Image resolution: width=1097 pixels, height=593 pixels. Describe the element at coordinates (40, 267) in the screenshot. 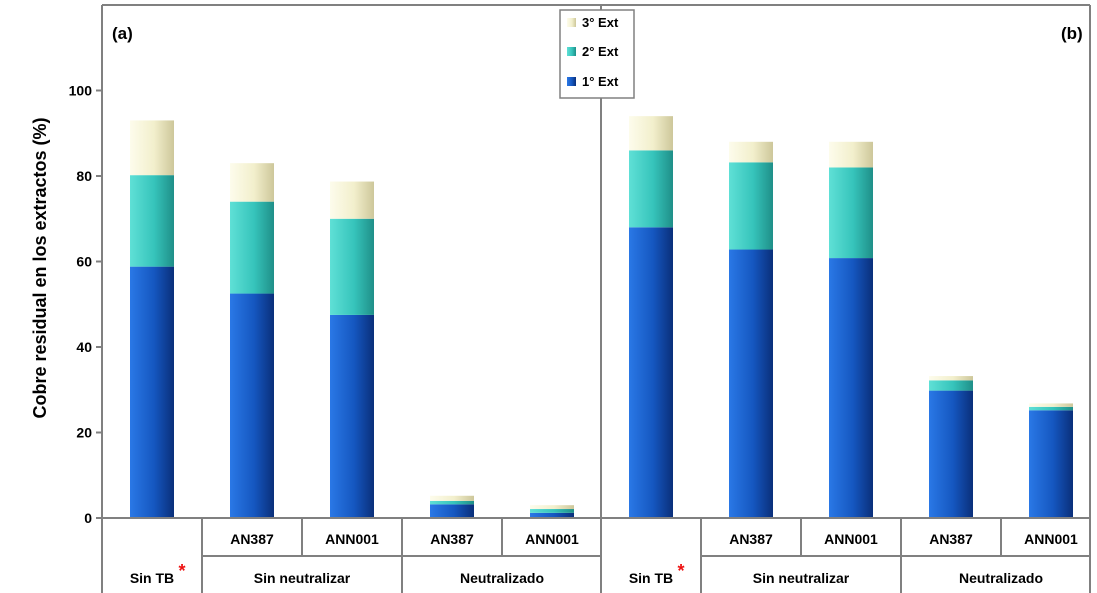

I see `y-axis-label: Cobre residual en los extractos (%)` at that location.